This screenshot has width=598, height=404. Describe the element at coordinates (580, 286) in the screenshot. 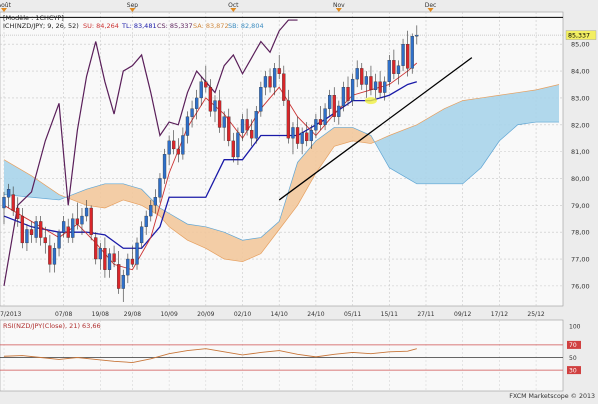

I see `y-tick-label: 76,00` at that location.